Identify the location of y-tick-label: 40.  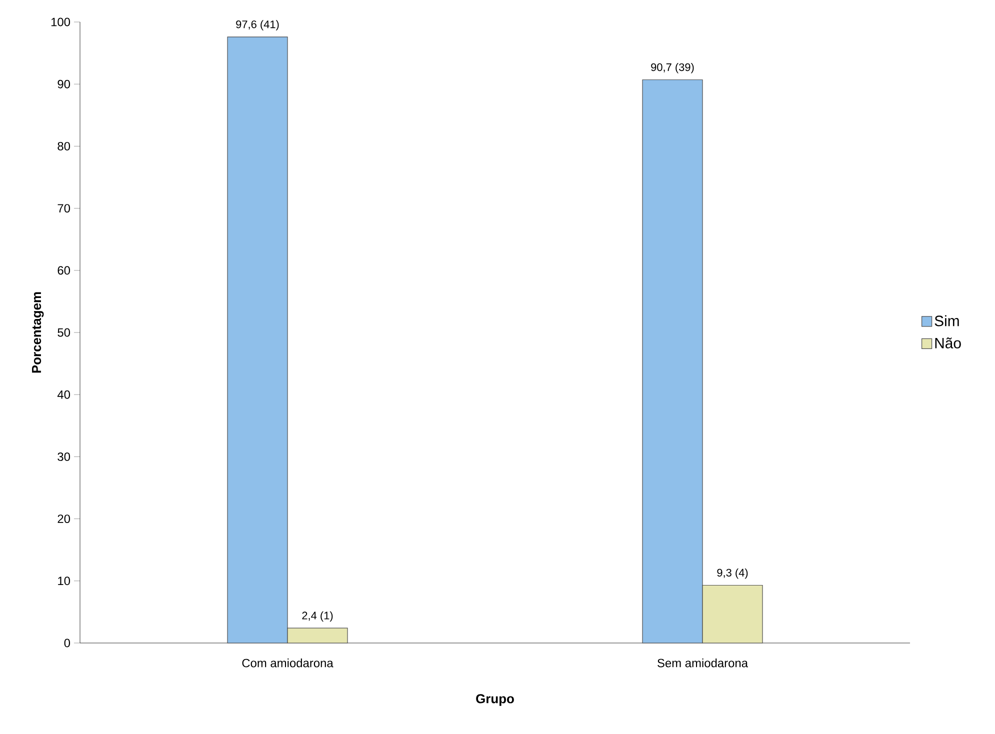
(63, 394).